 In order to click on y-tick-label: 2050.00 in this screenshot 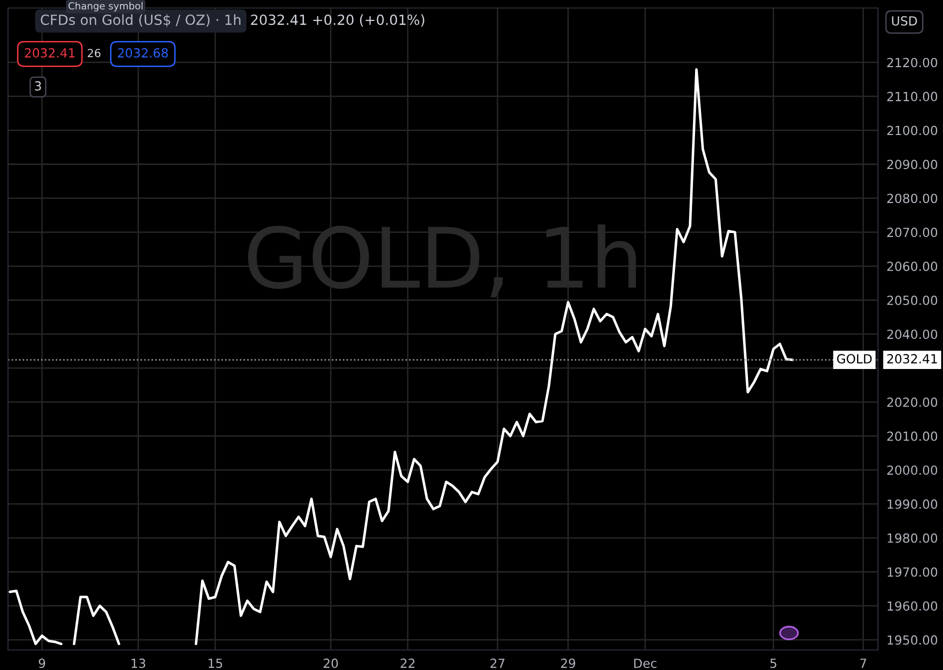, I will do `click(912, 301)`.